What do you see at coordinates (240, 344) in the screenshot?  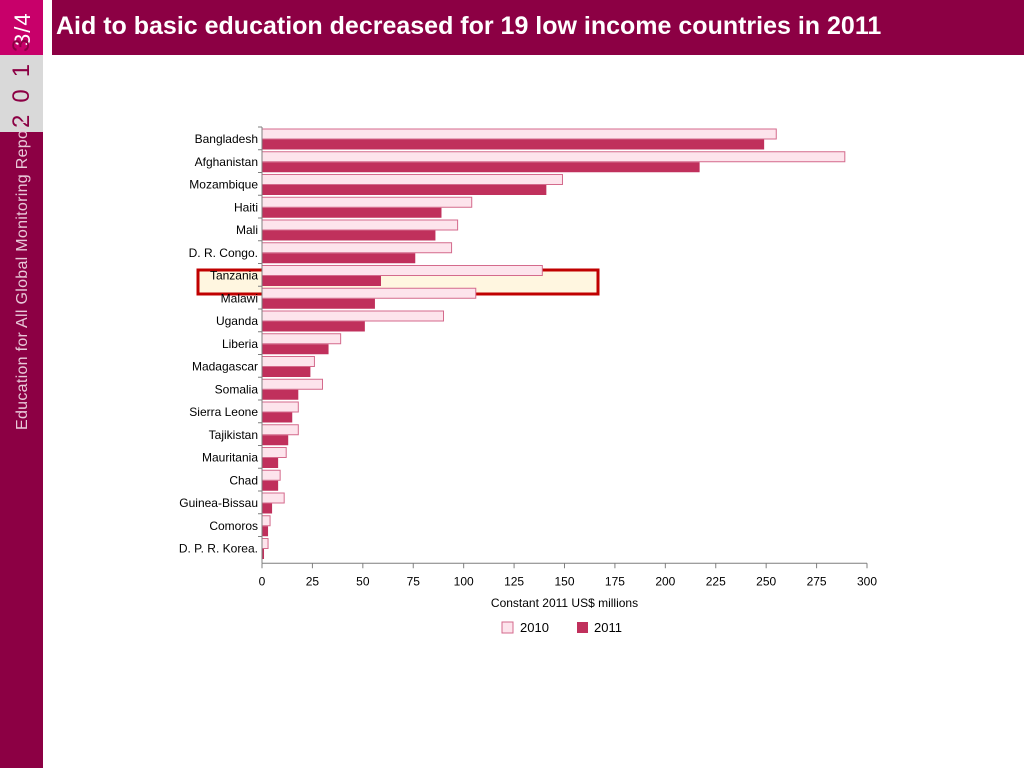 I see `category-label: Liberia` at bounding box center [240, 344].